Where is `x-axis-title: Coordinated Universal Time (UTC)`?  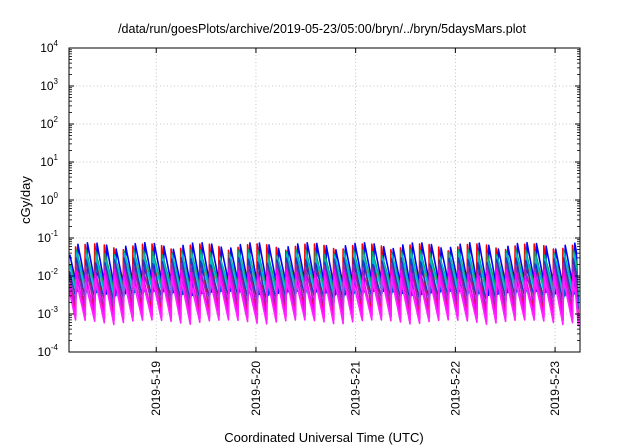 x-axis-title: Coordinated Universal Time (UTC) is located at coordinates (323, 437).